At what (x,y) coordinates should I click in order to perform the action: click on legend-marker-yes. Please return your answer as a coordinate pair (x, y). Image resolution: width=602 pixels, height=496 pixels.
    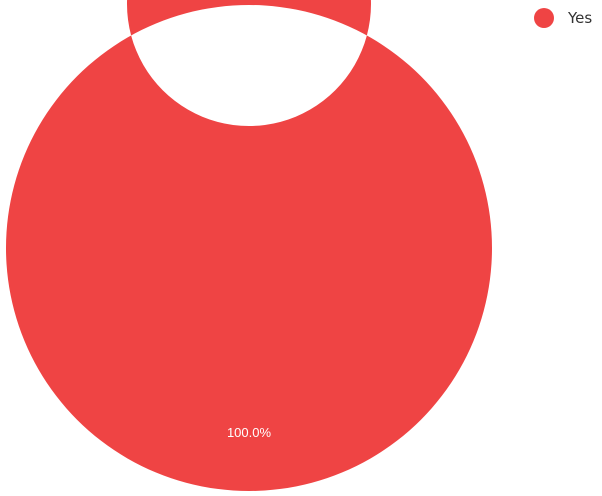
    Looking at the image, I should click on (544, 18).